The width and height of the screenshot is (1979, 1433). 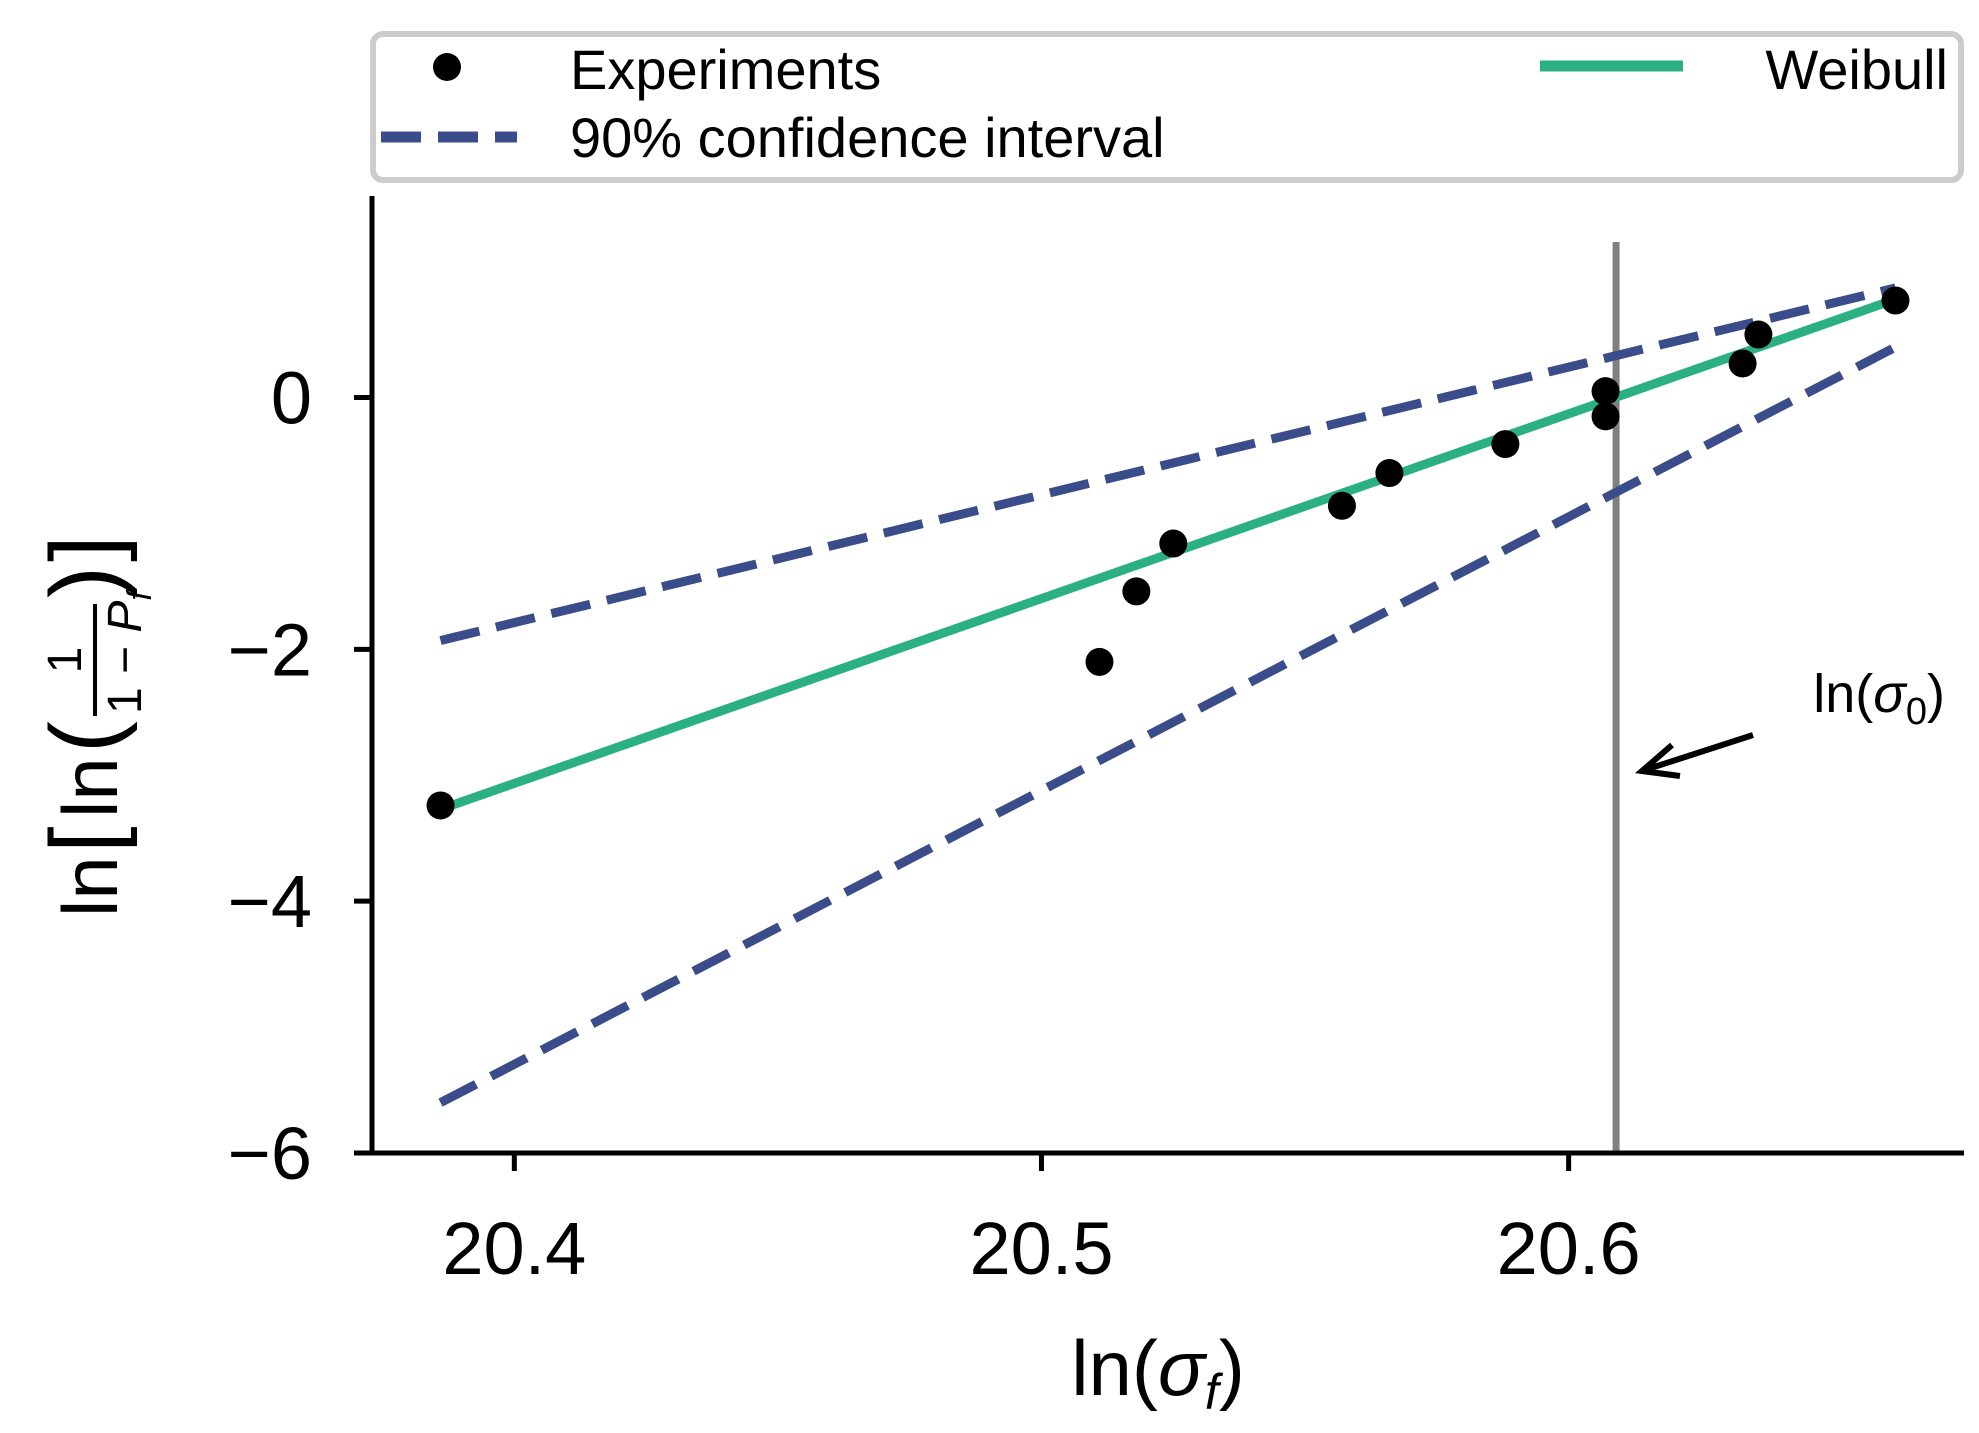 What do you see at coordinates (447, 67) in the screenshot?
I see `legend-marker-experiments` at bounding box center [447, 67].